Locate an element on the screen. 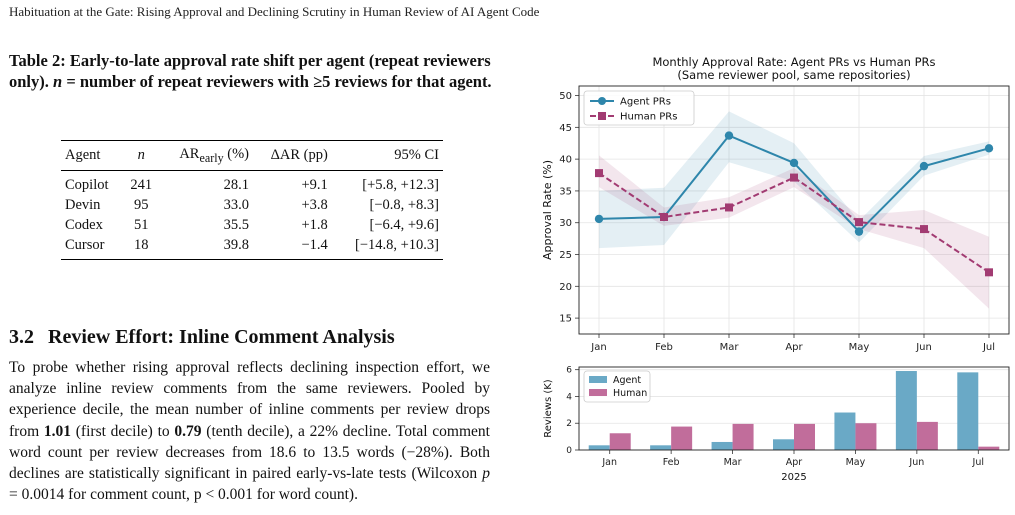  header-ar-unit: (%) is located at coordinates (236, 154).